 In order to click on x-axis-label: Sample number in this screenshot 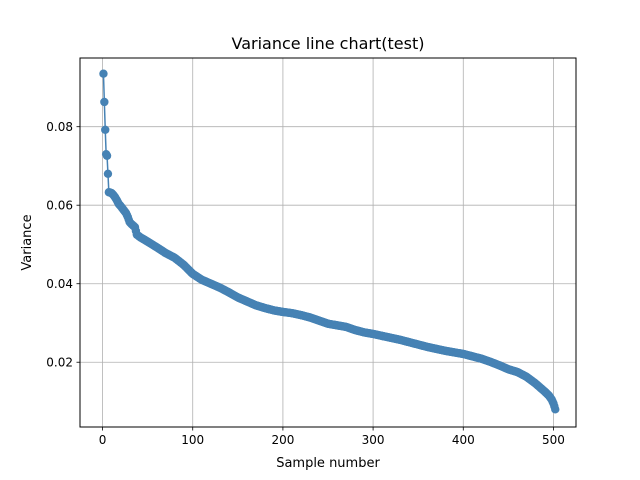, I will do `click(328, 463)`.